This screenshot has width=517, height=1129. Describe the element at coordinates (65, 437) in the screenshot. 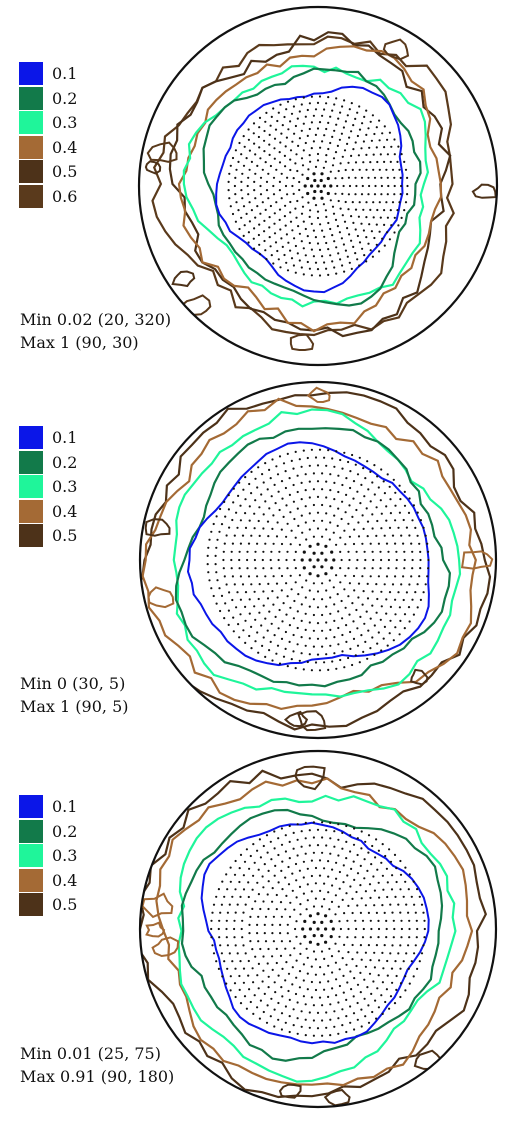

I see `legend-label: 0.1` at that location.